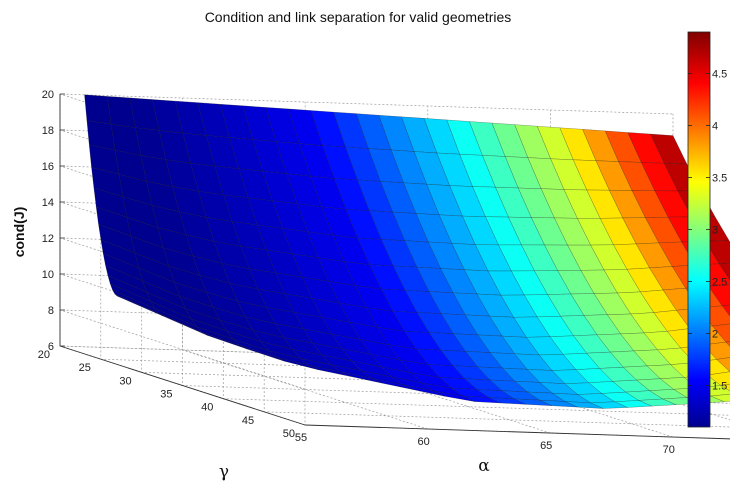 The width and height of the screenshot is (730, 489). I want to click on x-tick-label: 60, so click(423, 442).